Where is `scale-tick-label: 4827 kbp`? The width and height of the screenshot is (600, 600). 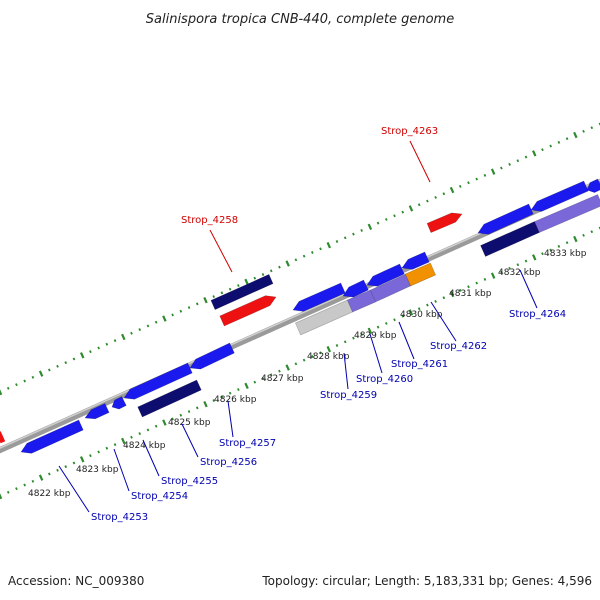 scale-tick-label: 4827 kbp is located at coordinates (282, 379).